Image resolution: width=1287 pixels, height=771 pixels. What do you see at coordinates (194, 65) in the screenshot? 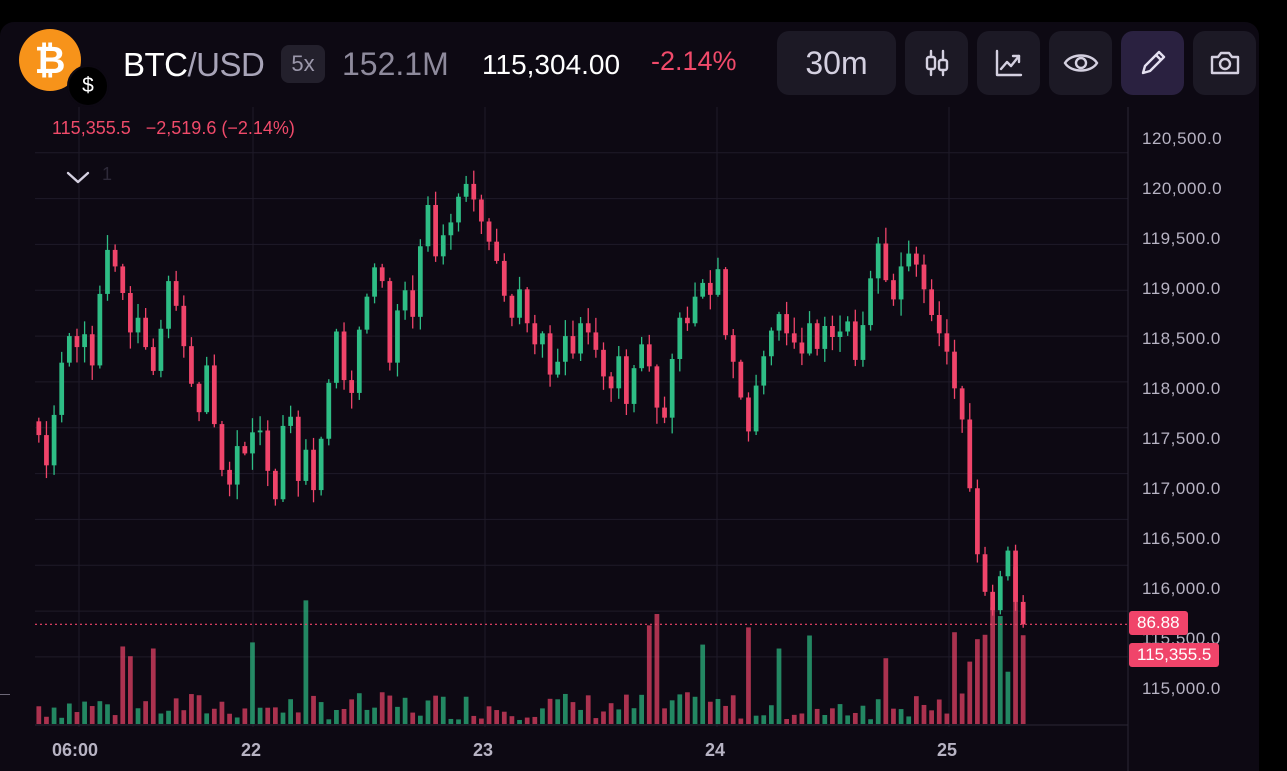
I see `trading-pair: BTC/USD` at bounding box center [194, 65].